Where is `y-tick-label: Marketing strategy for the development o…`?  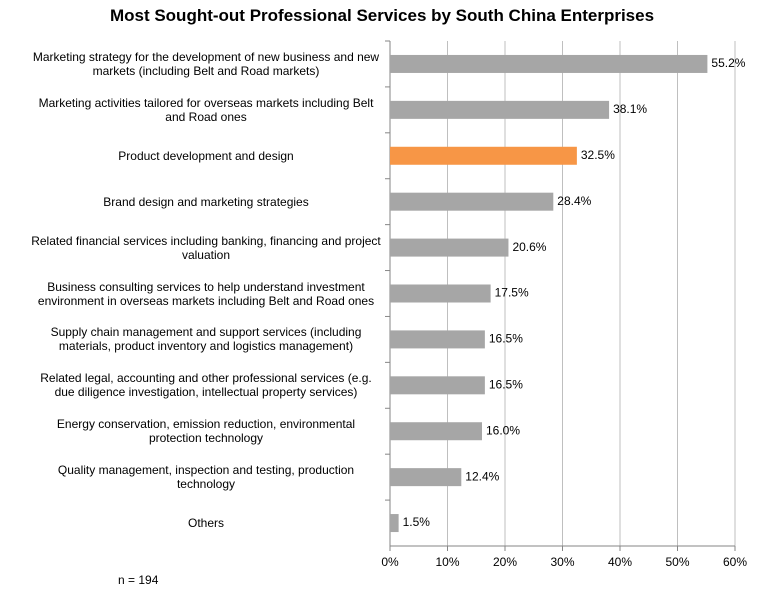 y-tick-label: Marketing strategy for the development o… is located at coordinates (206, 63).